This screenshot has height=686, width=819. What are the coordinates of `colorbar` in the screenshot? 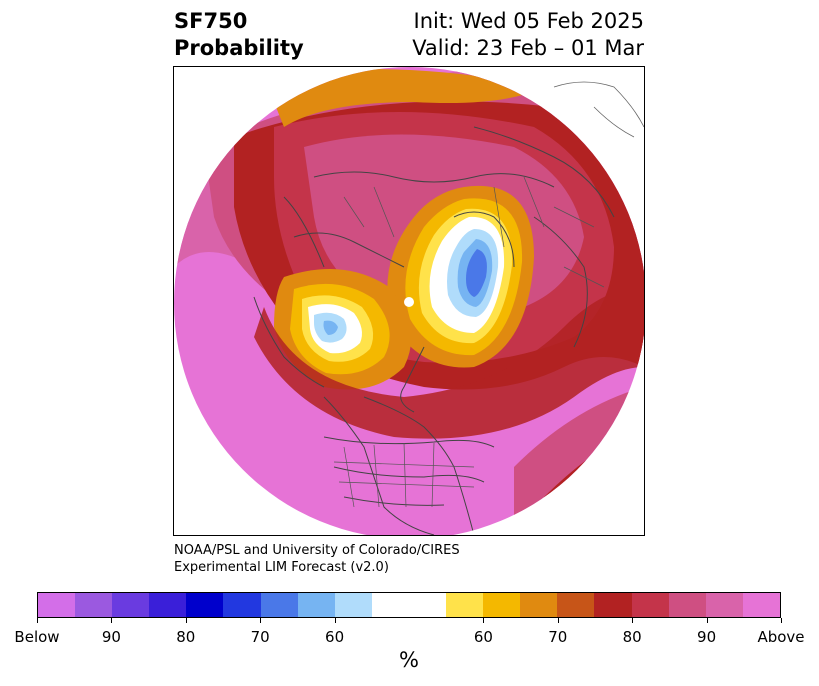 It's located at (409, 605).